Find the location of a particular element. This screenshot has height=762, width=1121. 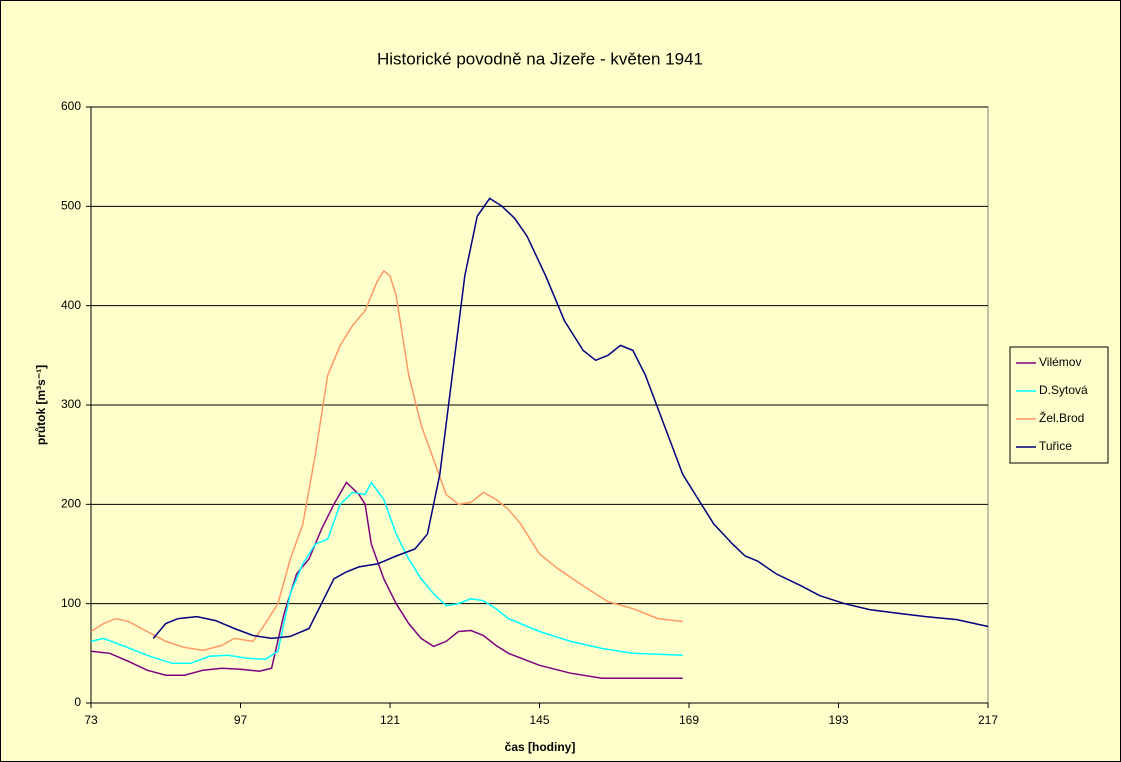

legend-label: Vilémov is located at coordinates (1060, 362).